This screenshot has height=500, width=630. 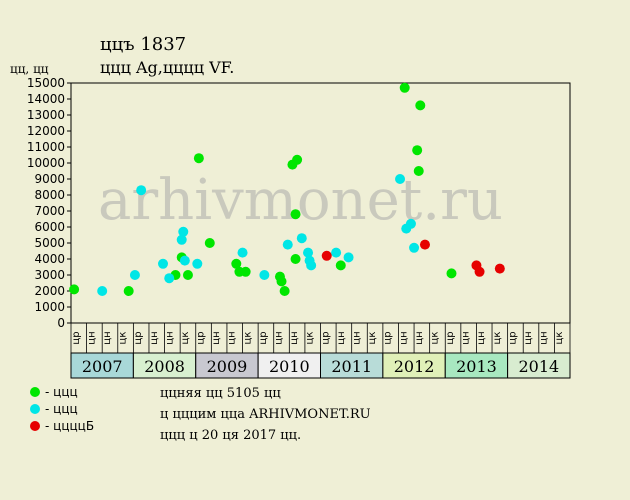 I want to click on note-date: ццц ц 20 ця 2017 цц., so click(x=231, y=435).